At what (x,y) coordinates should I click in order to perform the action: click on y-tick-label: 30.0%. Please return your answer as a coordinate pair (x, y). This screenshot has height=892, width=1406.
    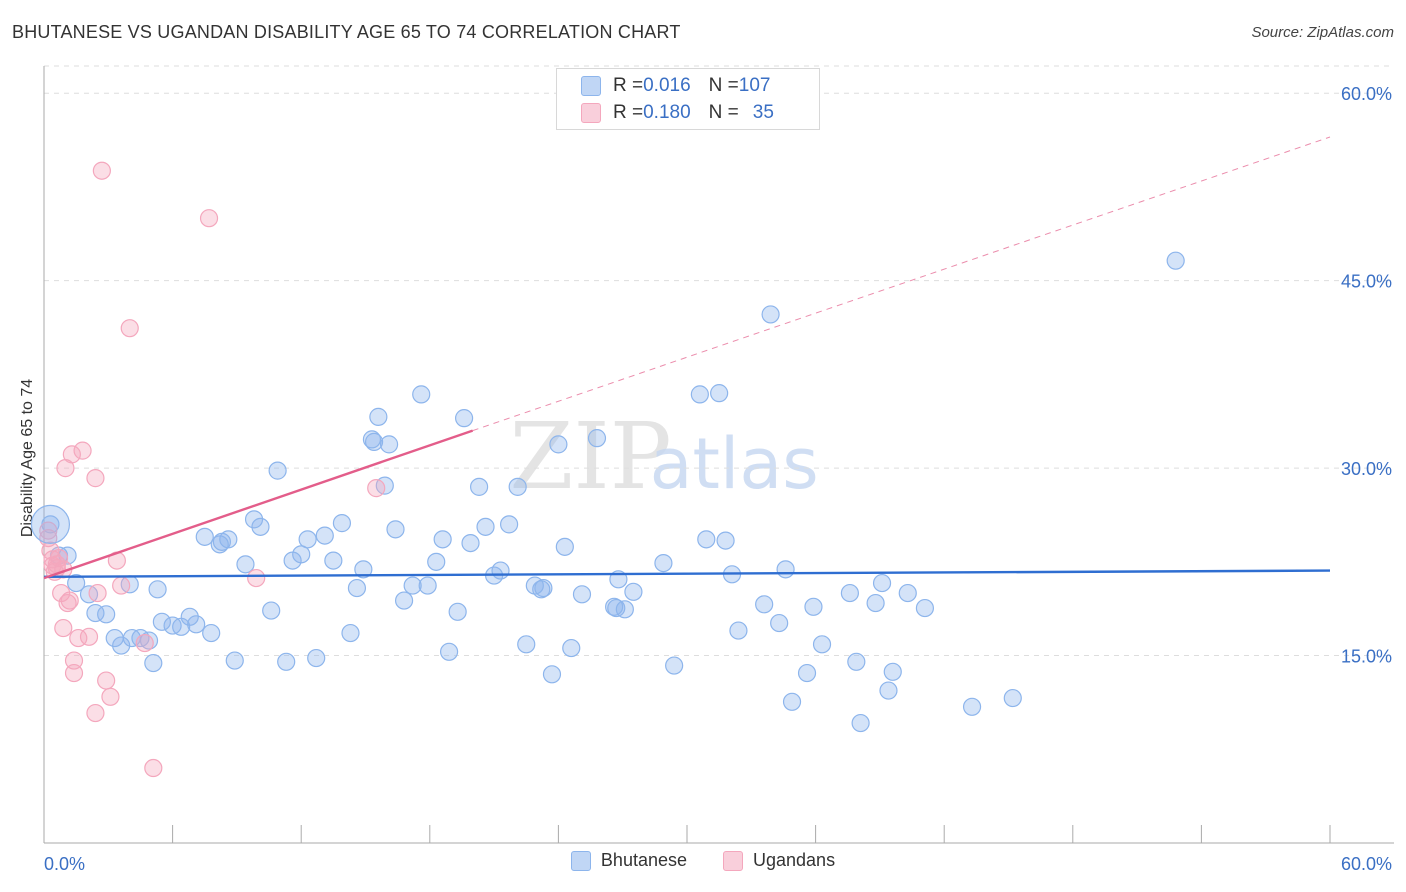
    Looking at the image, I should click on (1366, 469).